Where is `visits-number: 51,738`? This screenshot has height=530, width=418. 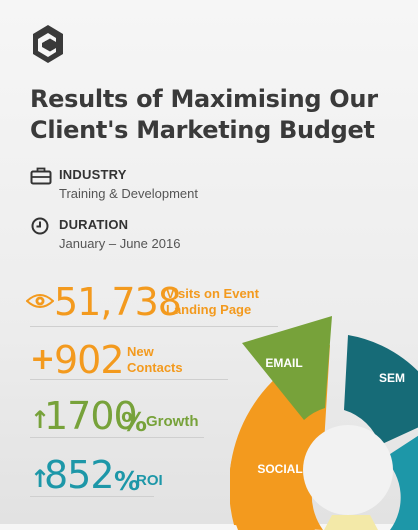 visits-number: 51,738 is located at coordinates (118, 302).